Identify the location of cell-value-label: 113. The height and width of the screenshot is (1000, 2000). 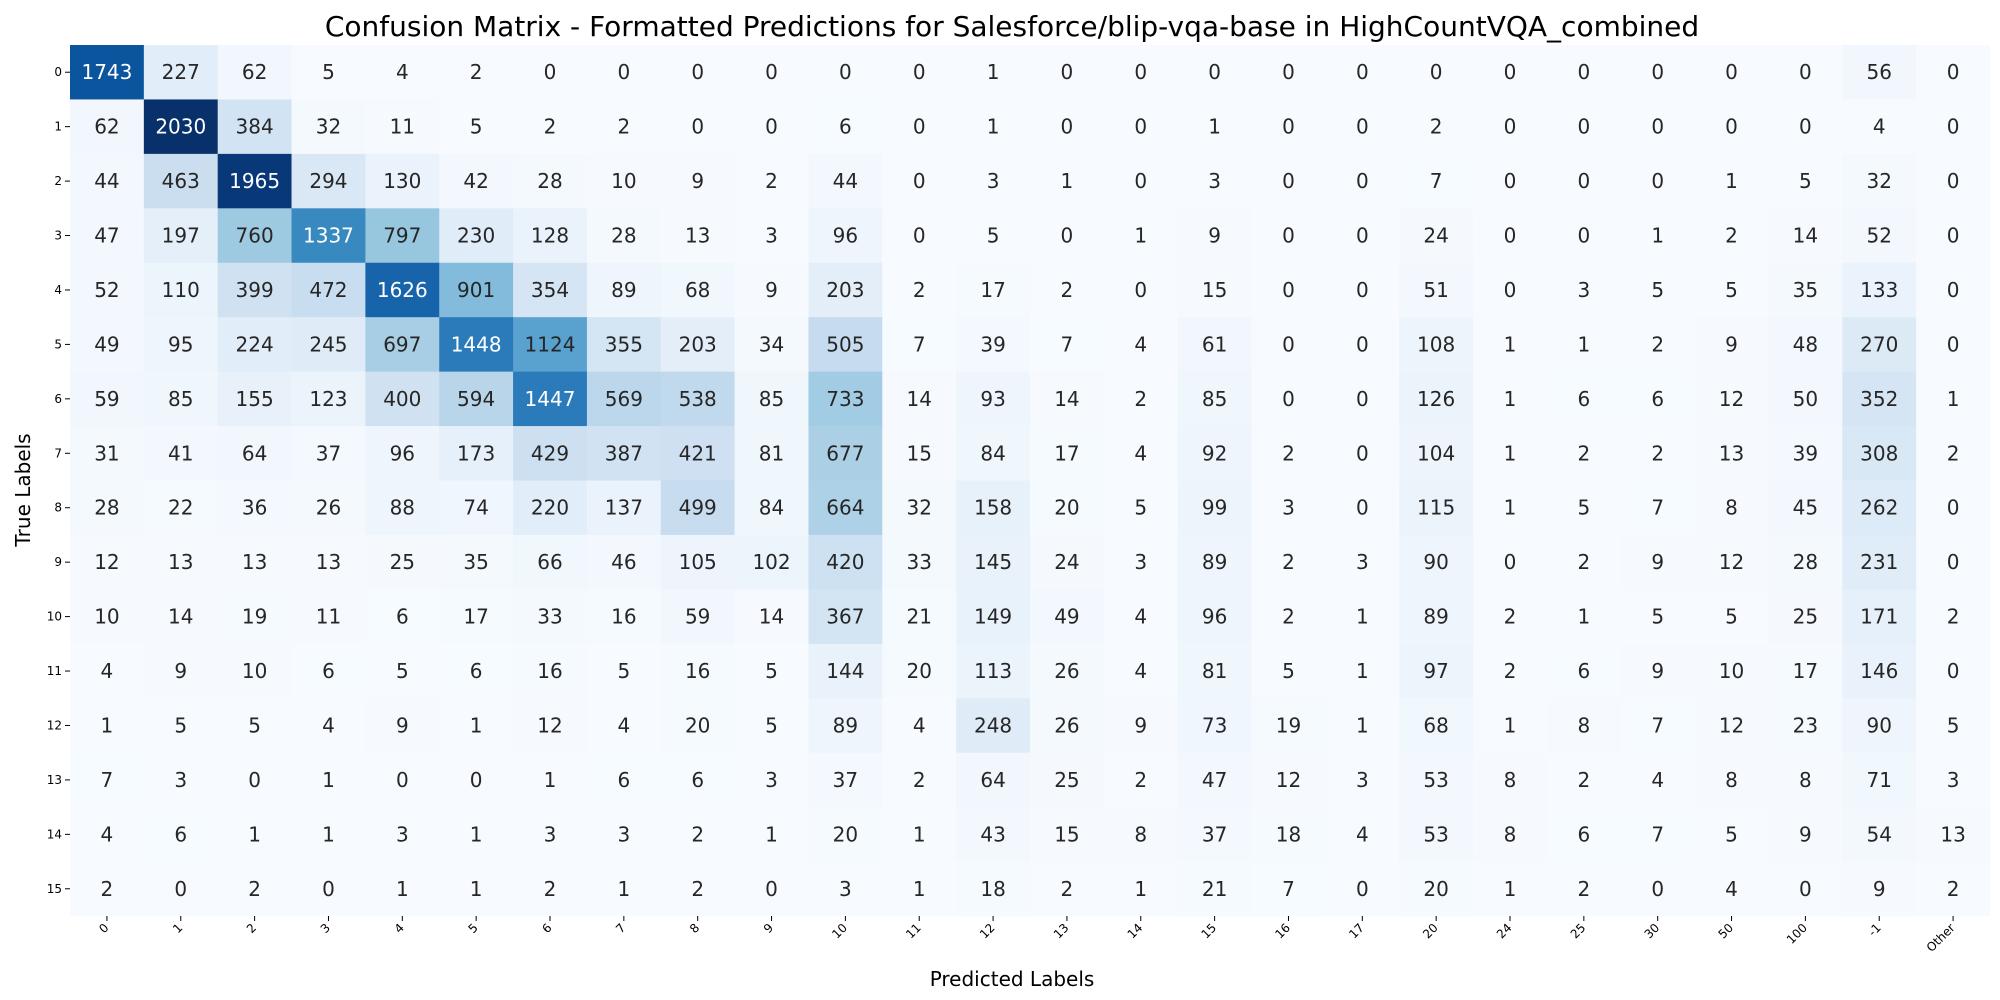
(993, 671).